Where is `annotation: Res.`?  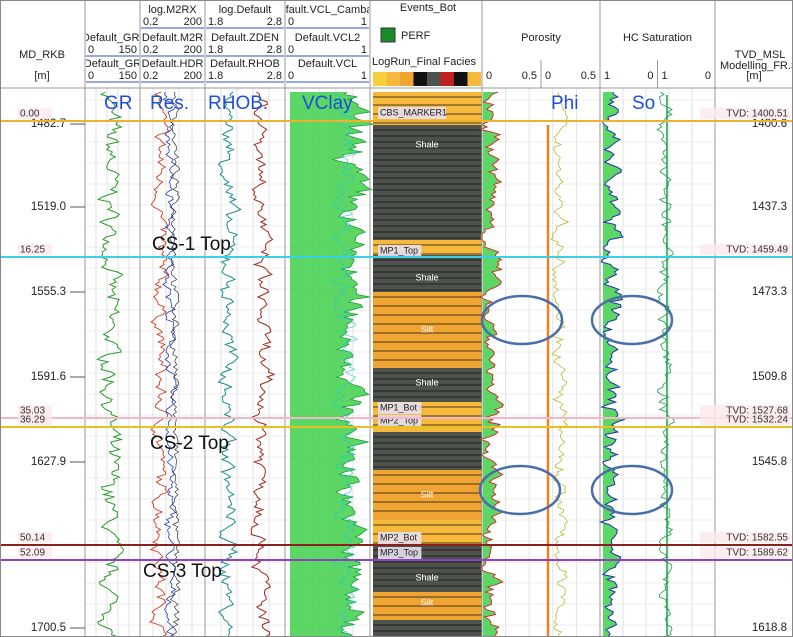 annotation: Res. is located at coordinates (169, 103).